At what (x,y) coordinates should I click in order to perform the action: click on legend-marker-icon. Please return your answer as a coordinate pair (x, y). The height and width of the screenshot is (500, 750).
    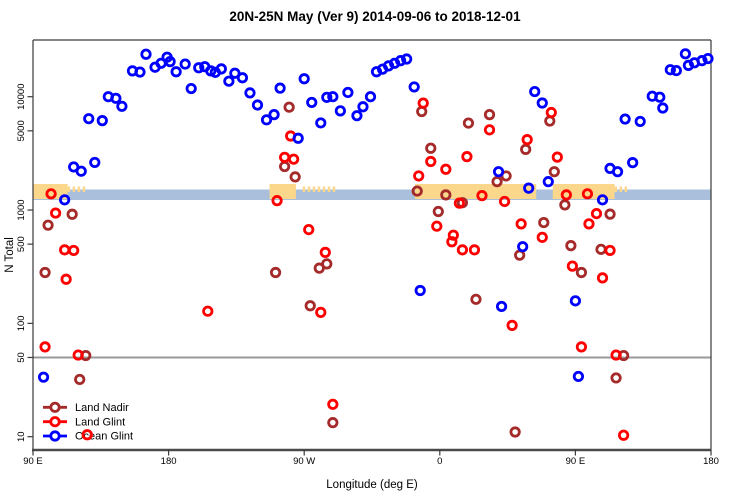
    Looking at the image, I should click on (55, 436).